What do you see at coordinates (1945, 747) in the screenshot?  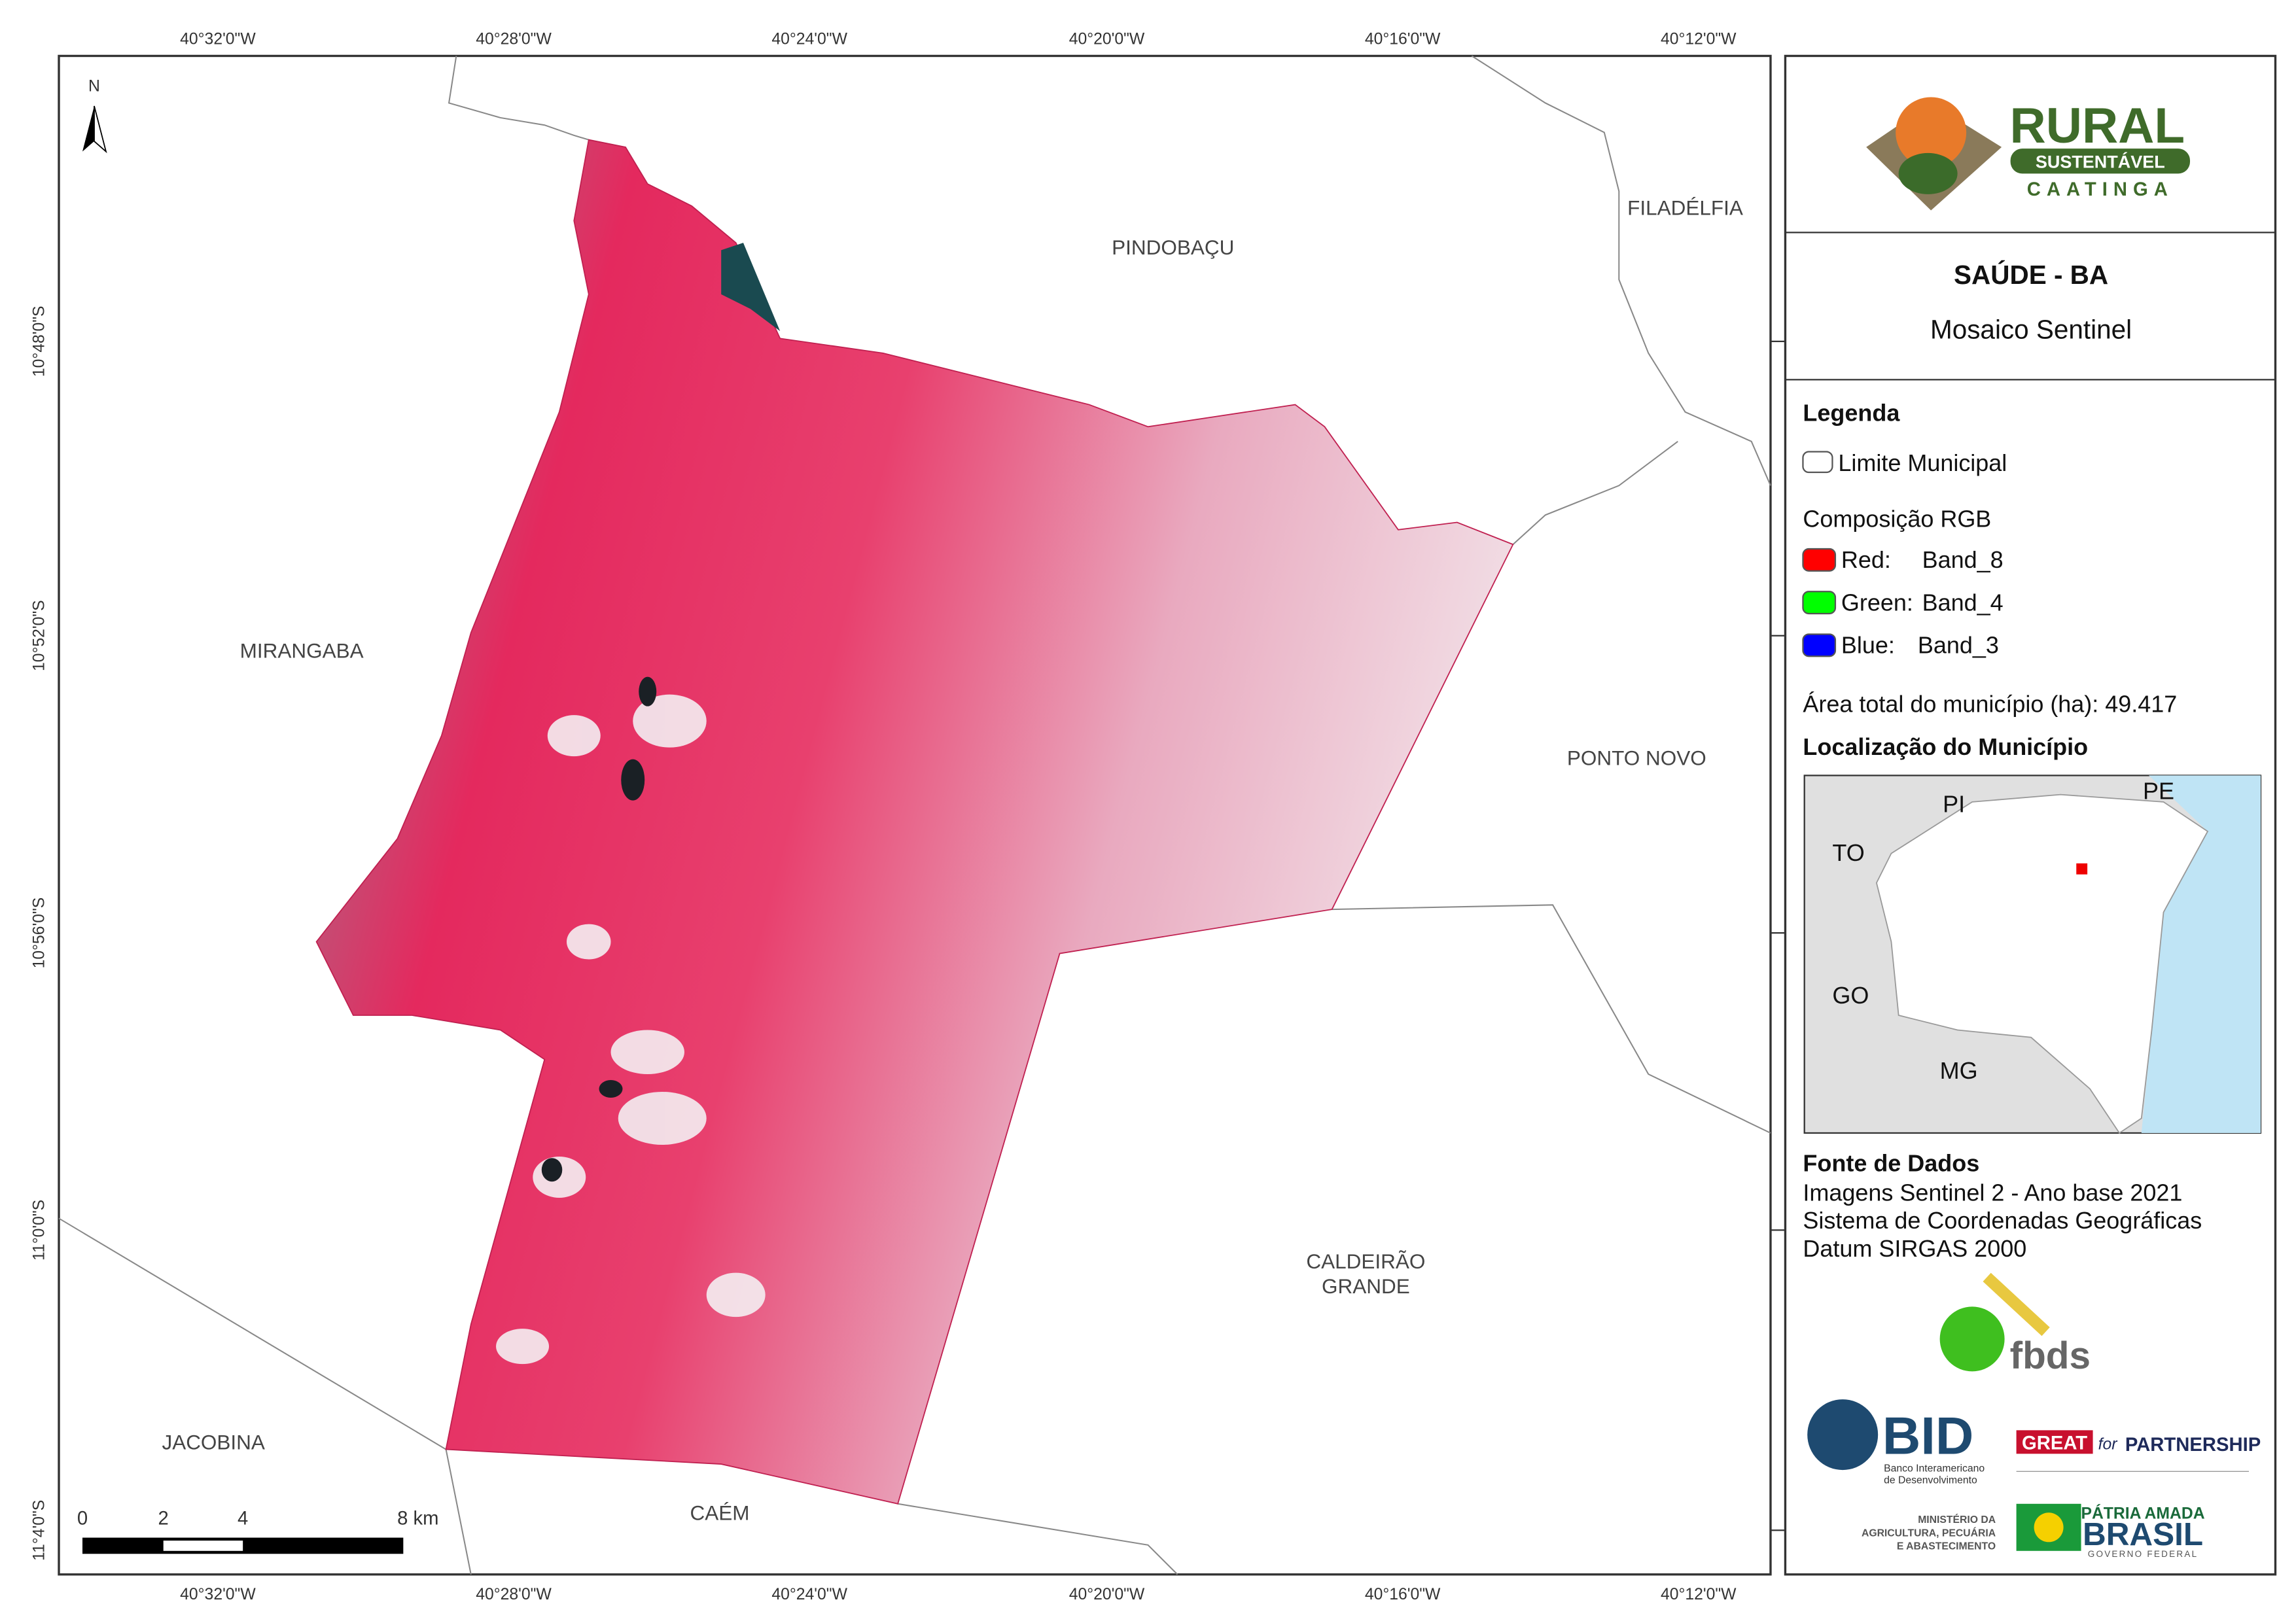 I see `location-heading: Localização do Município` at bounding box center [1945, 747].